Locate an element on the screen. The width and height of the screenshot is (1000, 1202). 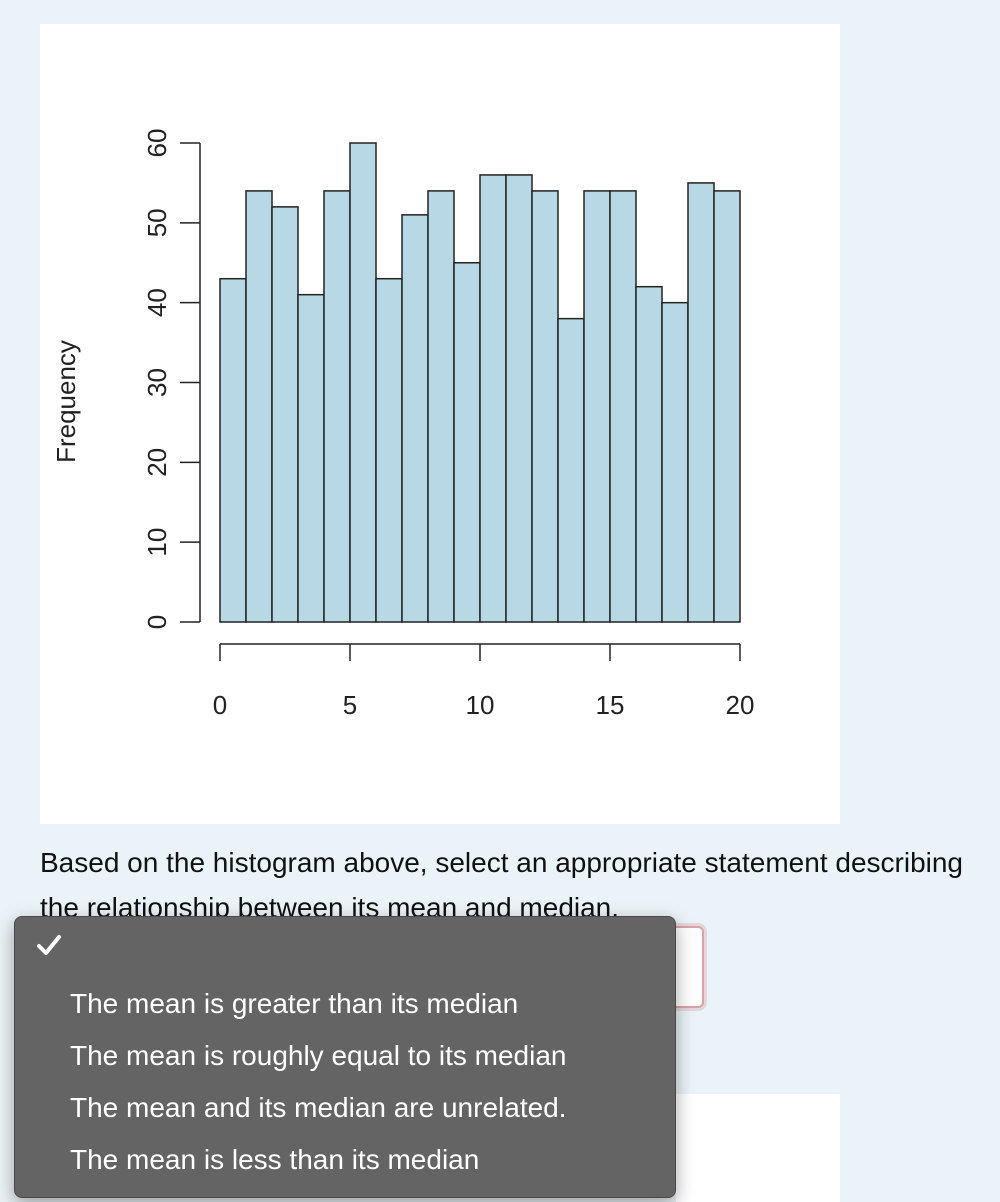
dropdown-option-label: The mean and its median are unrelated. is located at coordinates (318, 1107).